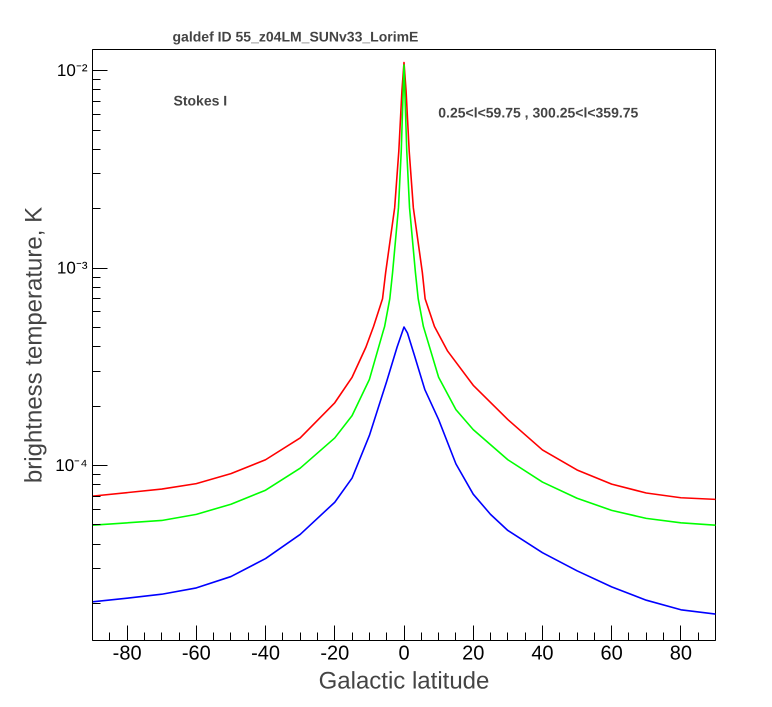 This screenshot has width=772, height=707. Describe the element at coordinates (542, 653) in the screenshot. I see `x-tick-label: 40` at that location.